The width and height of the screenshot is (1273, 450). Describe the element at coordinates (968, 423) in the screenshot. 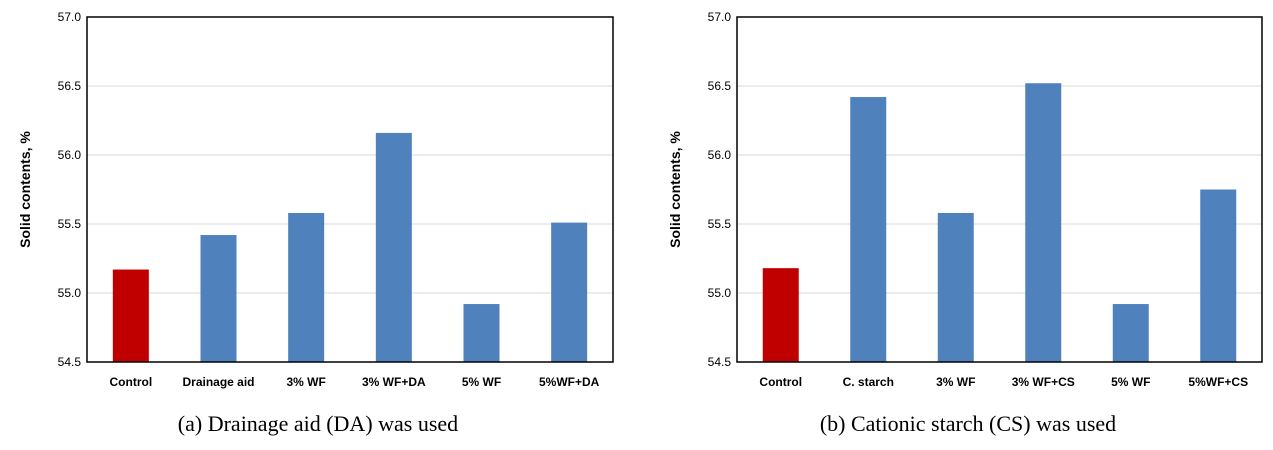

I see `chart-caption: (b) Cationic starch (CS) was used` at that location.